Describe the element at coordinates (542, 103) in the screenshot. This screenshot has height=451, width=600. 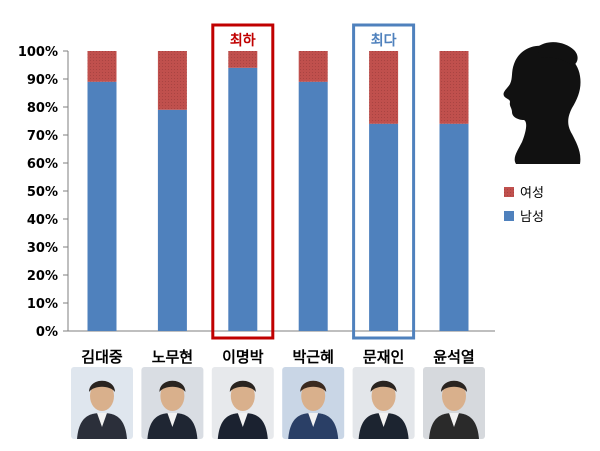
I see `woman-profile-silhouette-icon` at that location.